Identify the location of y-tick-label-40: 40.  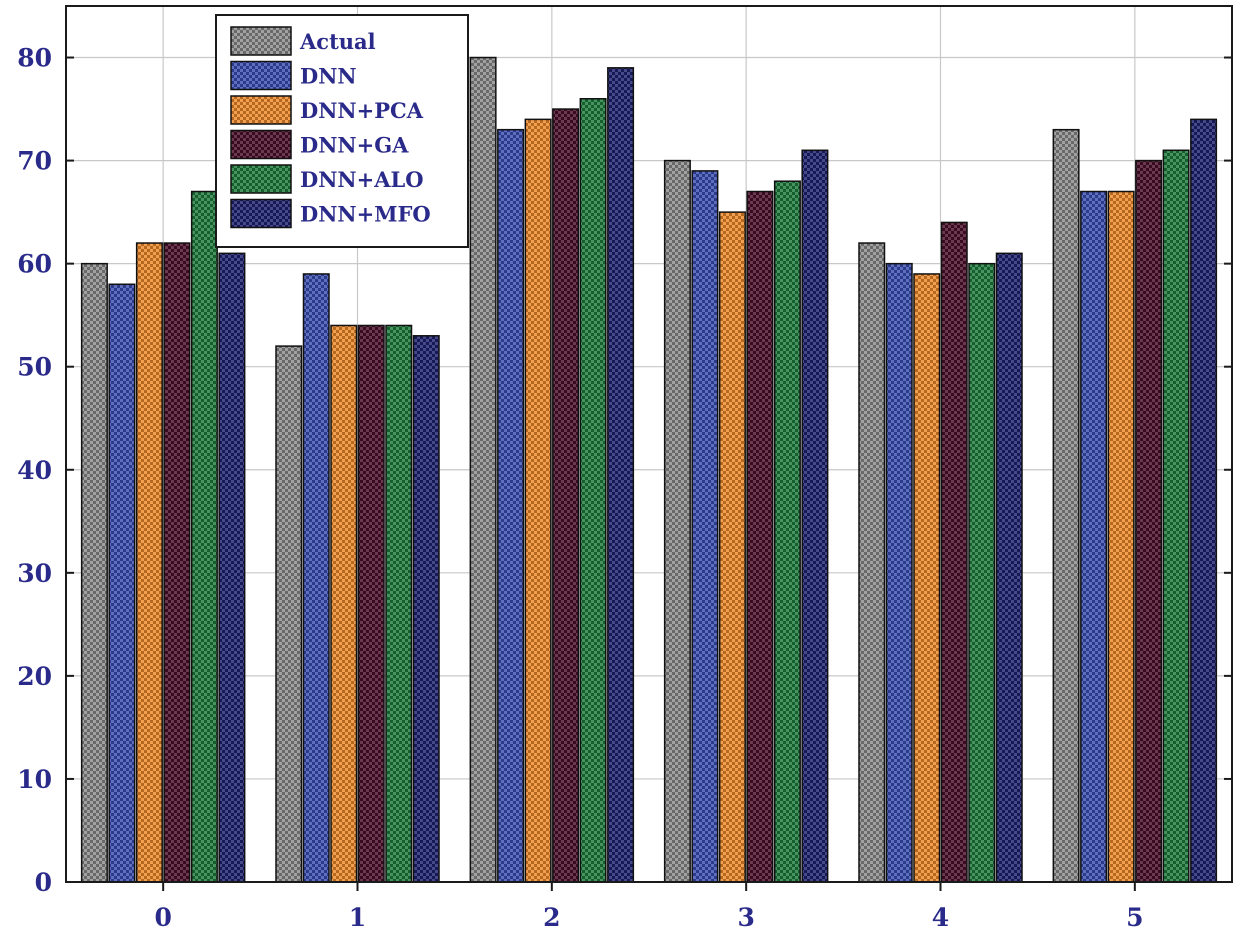
(34, 470).